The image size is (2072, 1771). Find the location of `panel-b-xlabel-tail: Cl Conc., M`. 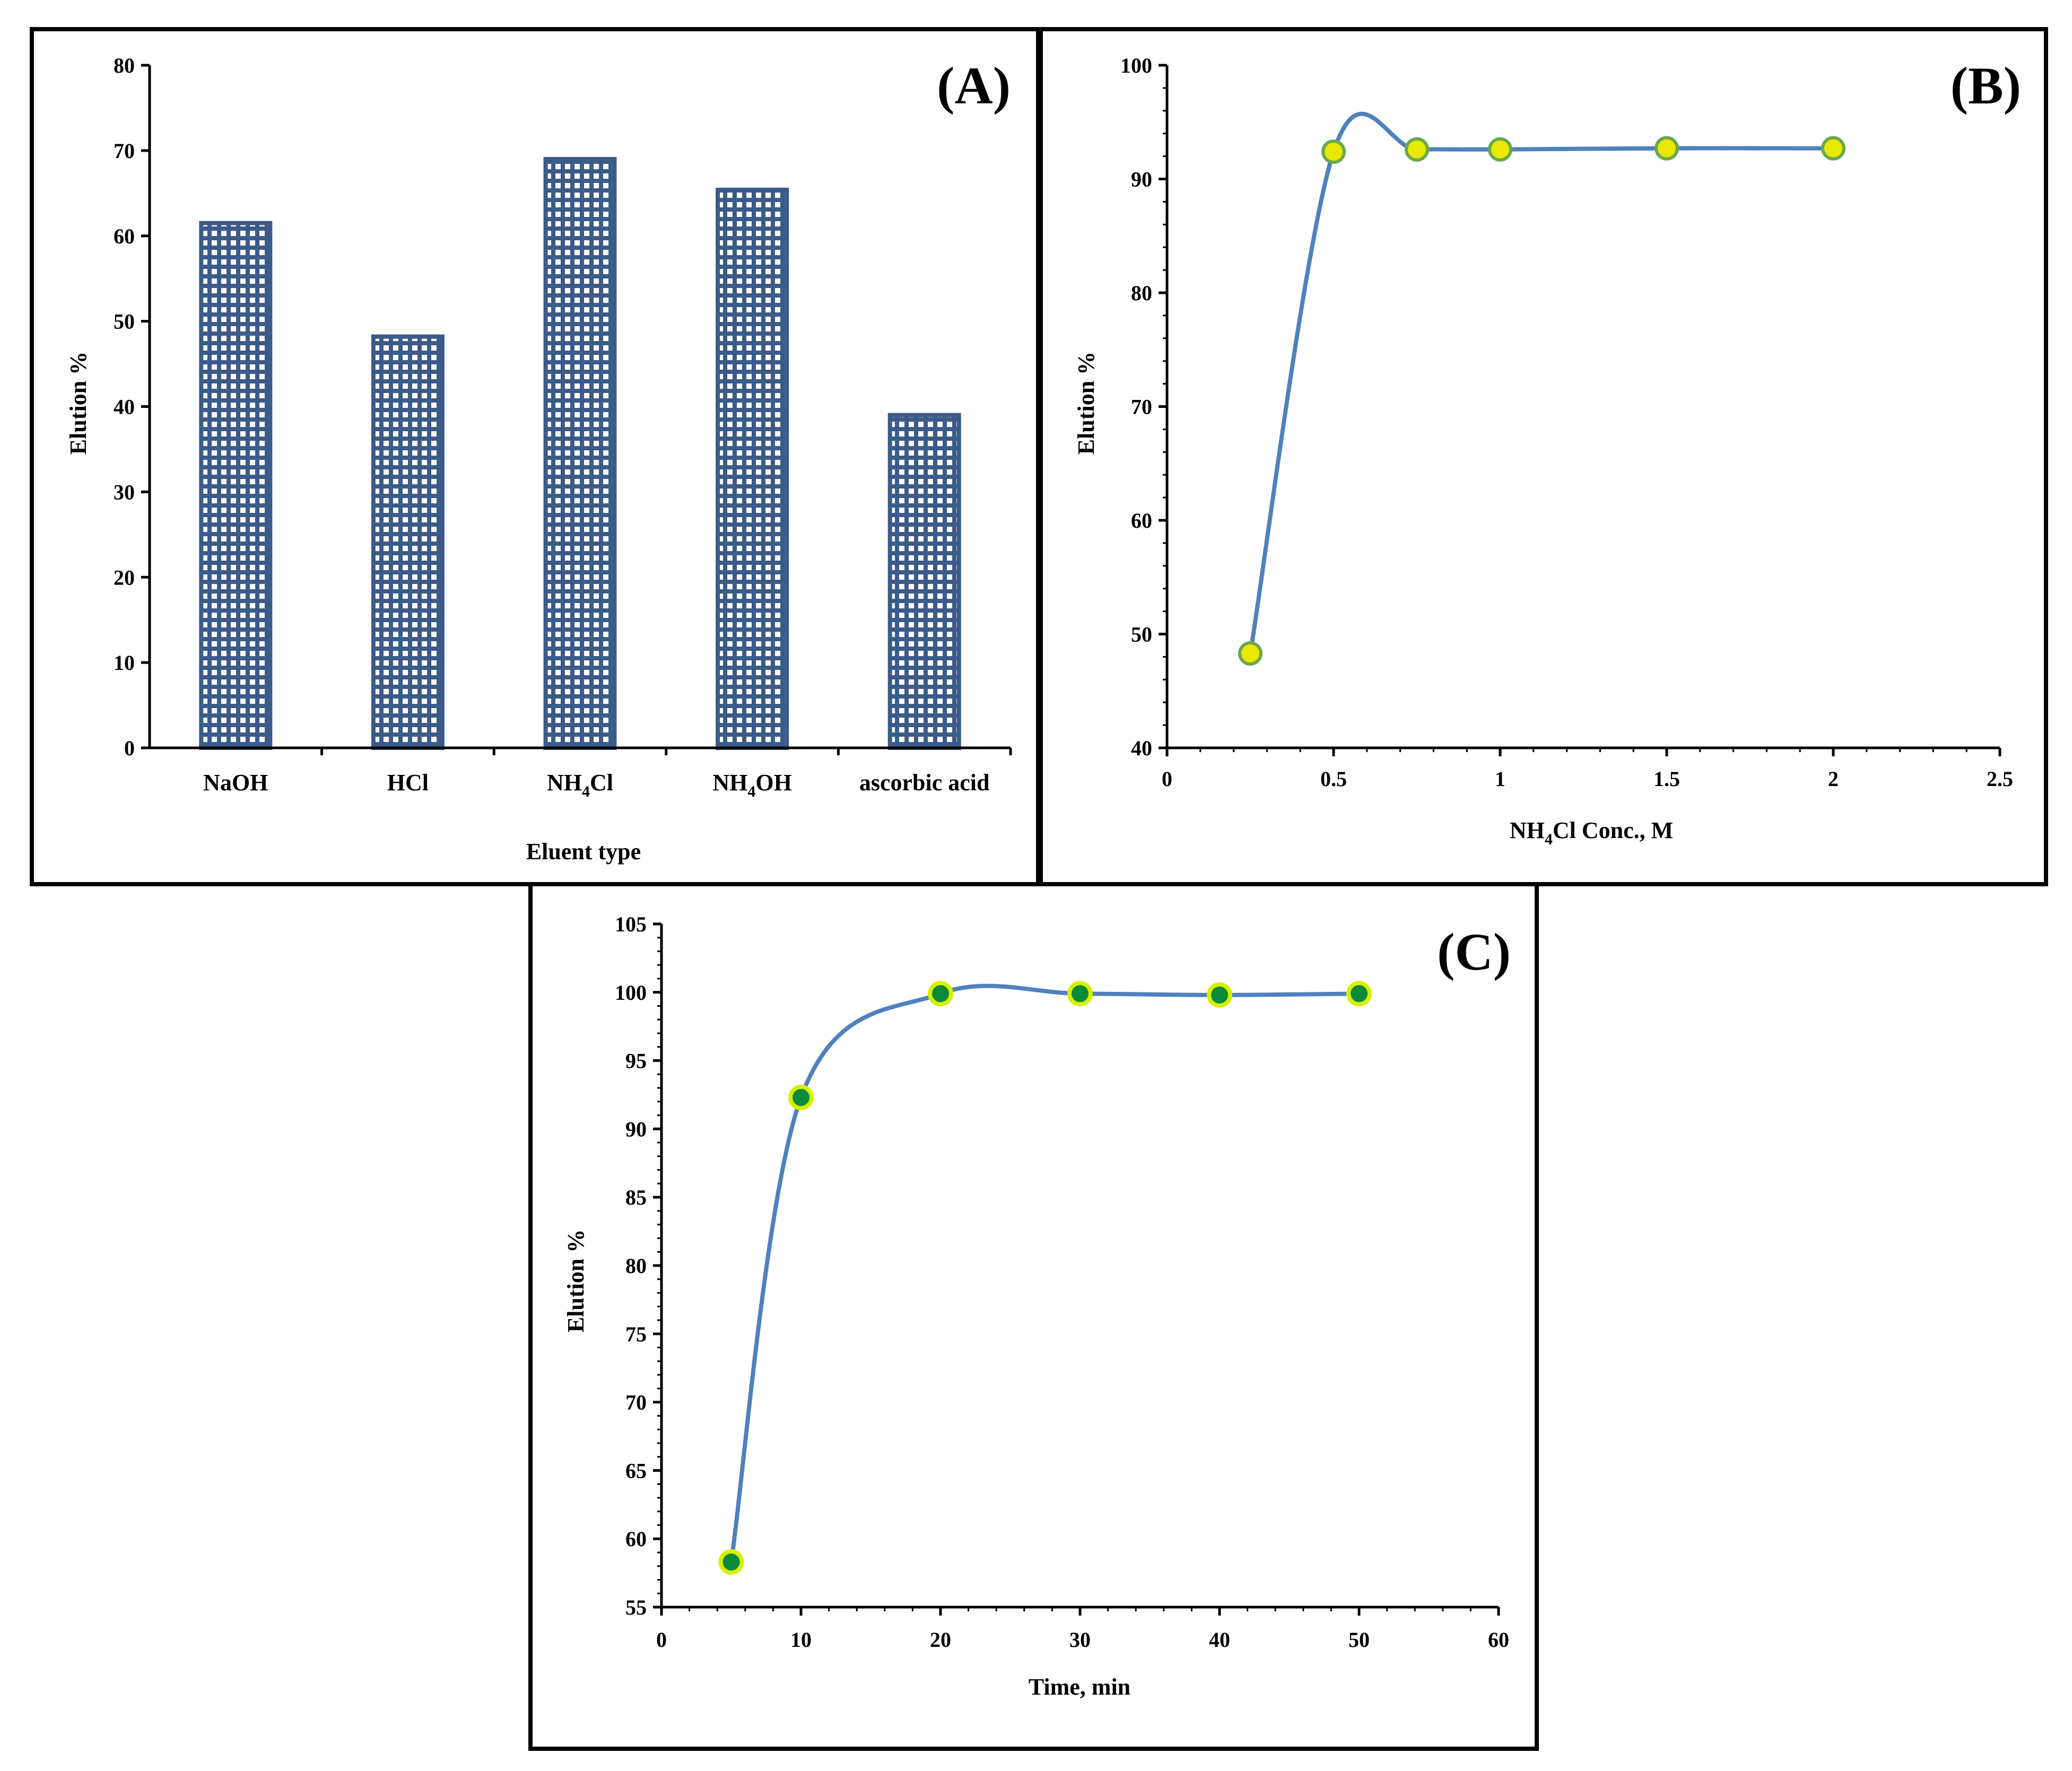

panel-b-xlabel-tail: Cl Conc., M is located at coordinates (1613, 830).